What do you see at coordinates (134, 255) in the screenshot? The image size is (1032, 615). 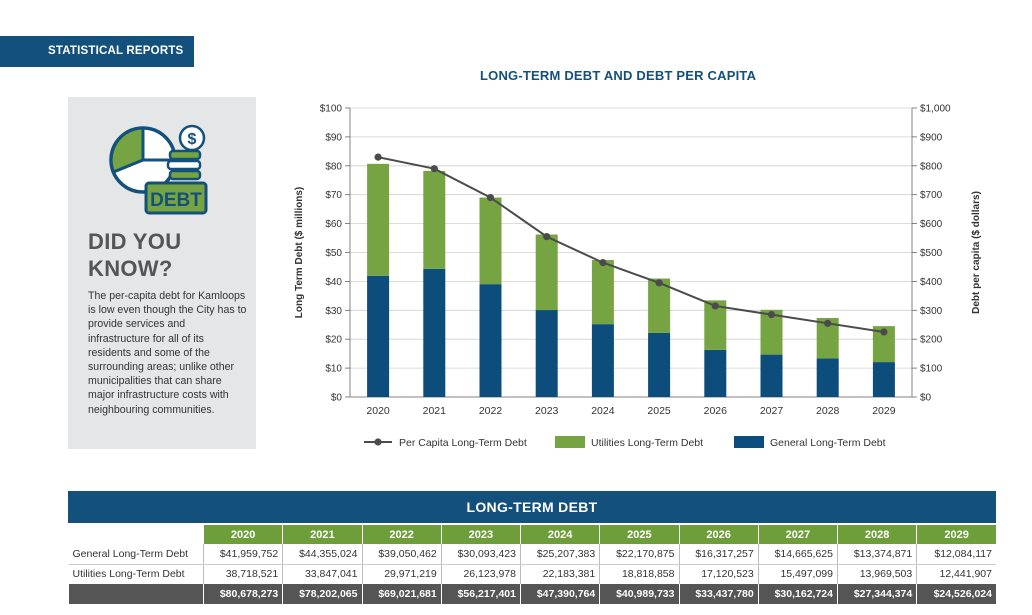 I see `did-you-know-title: DID YOU KNOW?` at bounding box center [134, 255].